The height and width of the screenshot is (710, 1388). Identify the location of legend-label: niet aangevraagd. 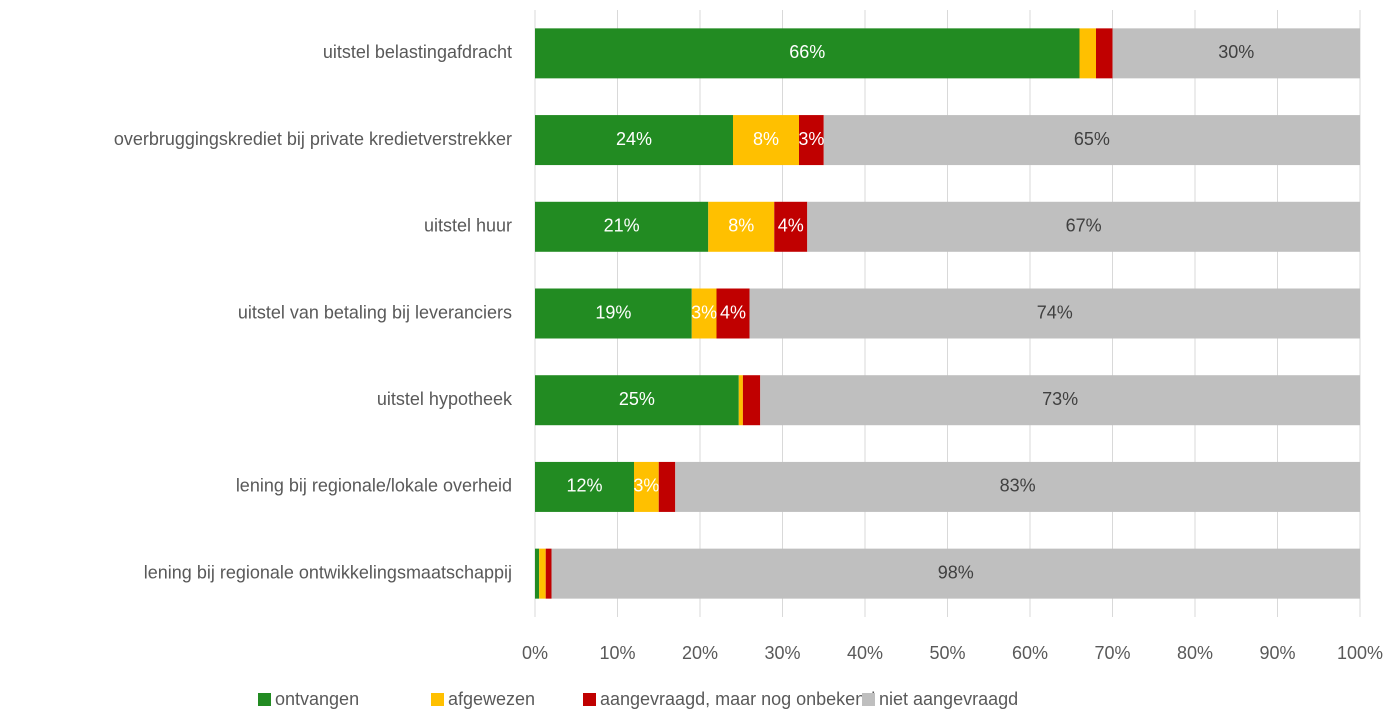
(948, 699).